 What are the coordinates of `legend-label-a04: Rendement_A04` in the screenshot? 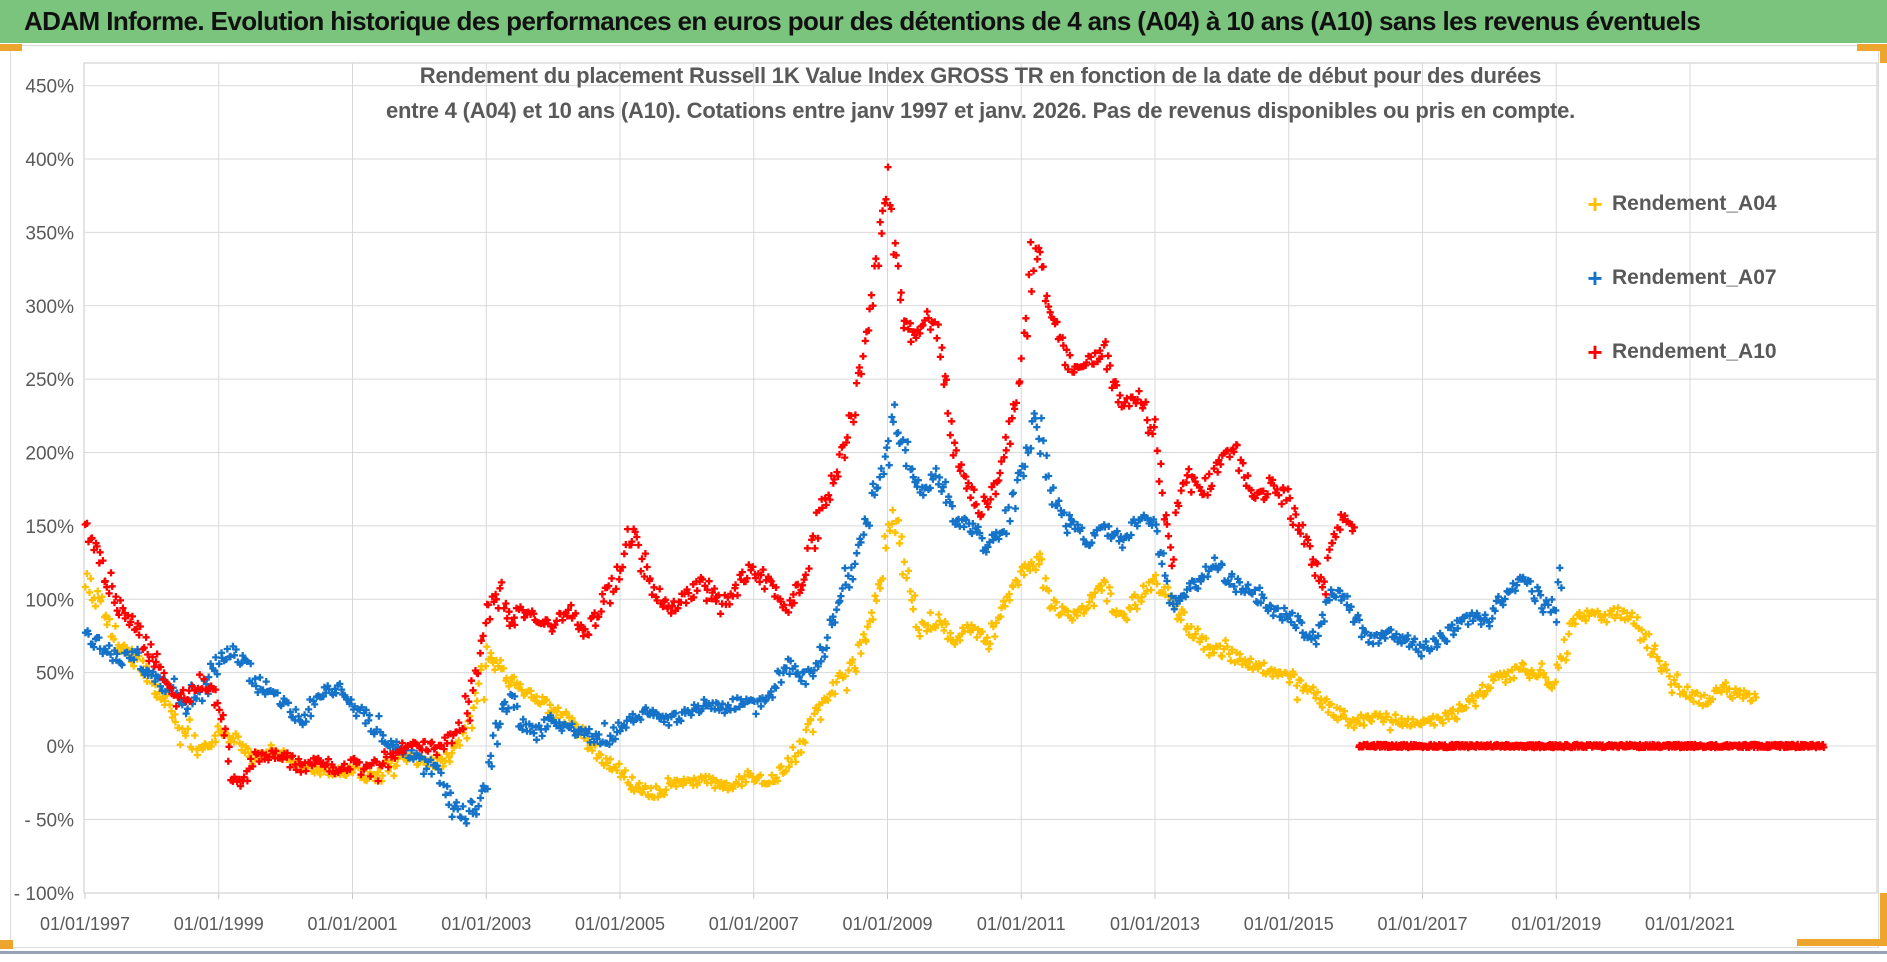 It's located at (1694, 203).